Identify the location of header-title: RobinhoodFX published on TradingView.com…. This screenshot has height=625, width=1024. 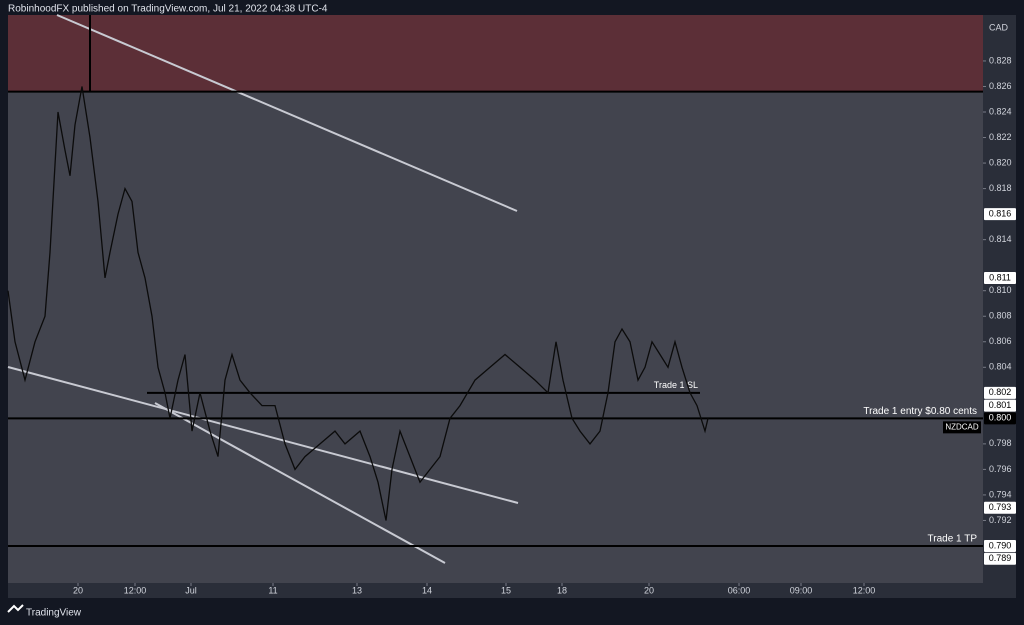
(168, 9).